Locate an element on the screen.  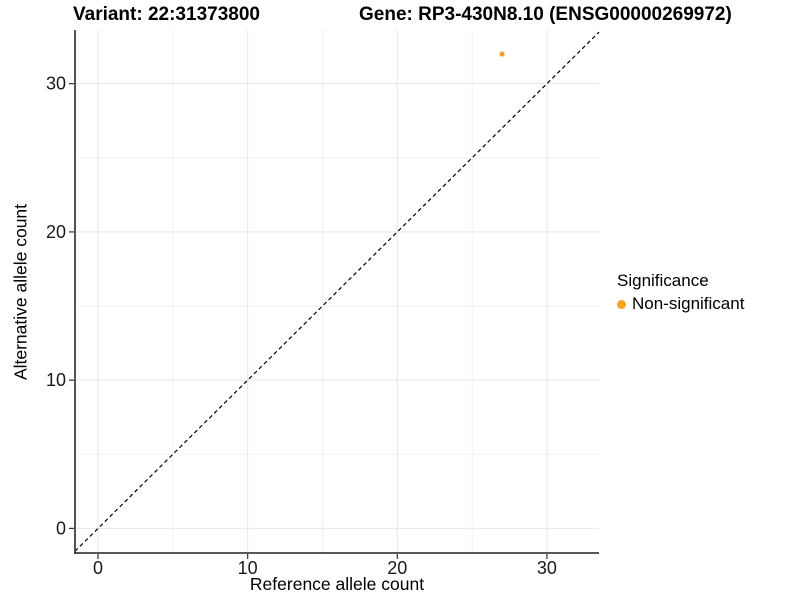
y-tick-label: 0 is located at coordinates (61, 528).